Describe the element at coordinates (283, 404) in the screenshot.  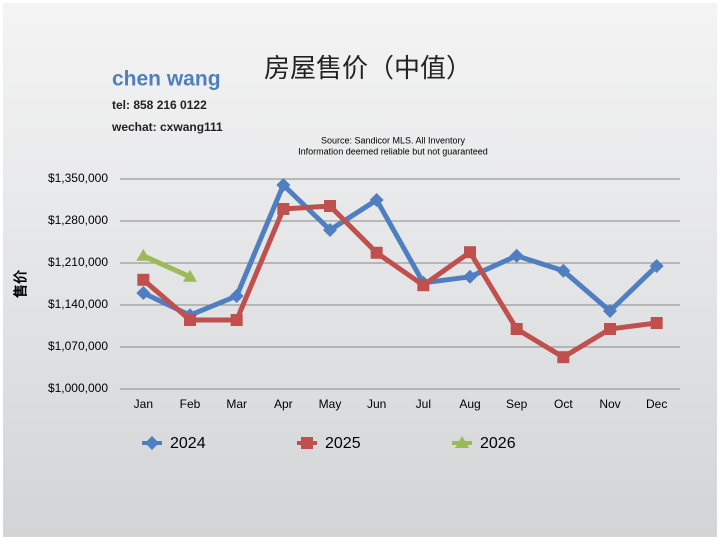
I see `x-tick-label: Apr` at that location.